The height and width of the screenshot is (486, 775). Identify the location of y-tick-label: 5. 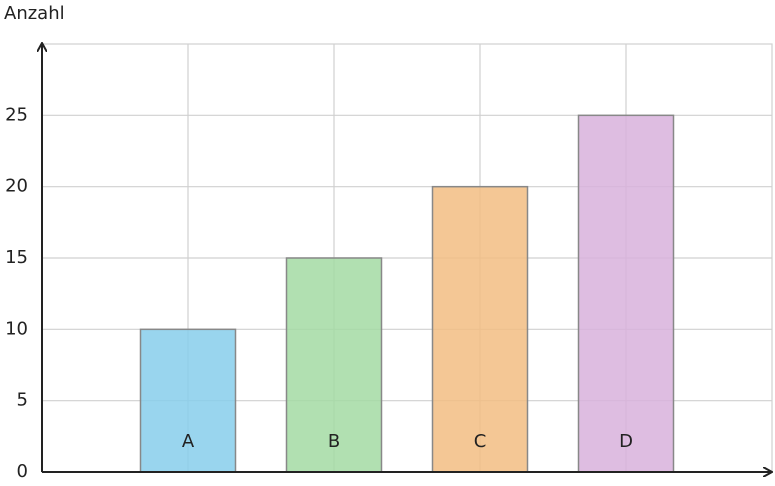
(22, 400).